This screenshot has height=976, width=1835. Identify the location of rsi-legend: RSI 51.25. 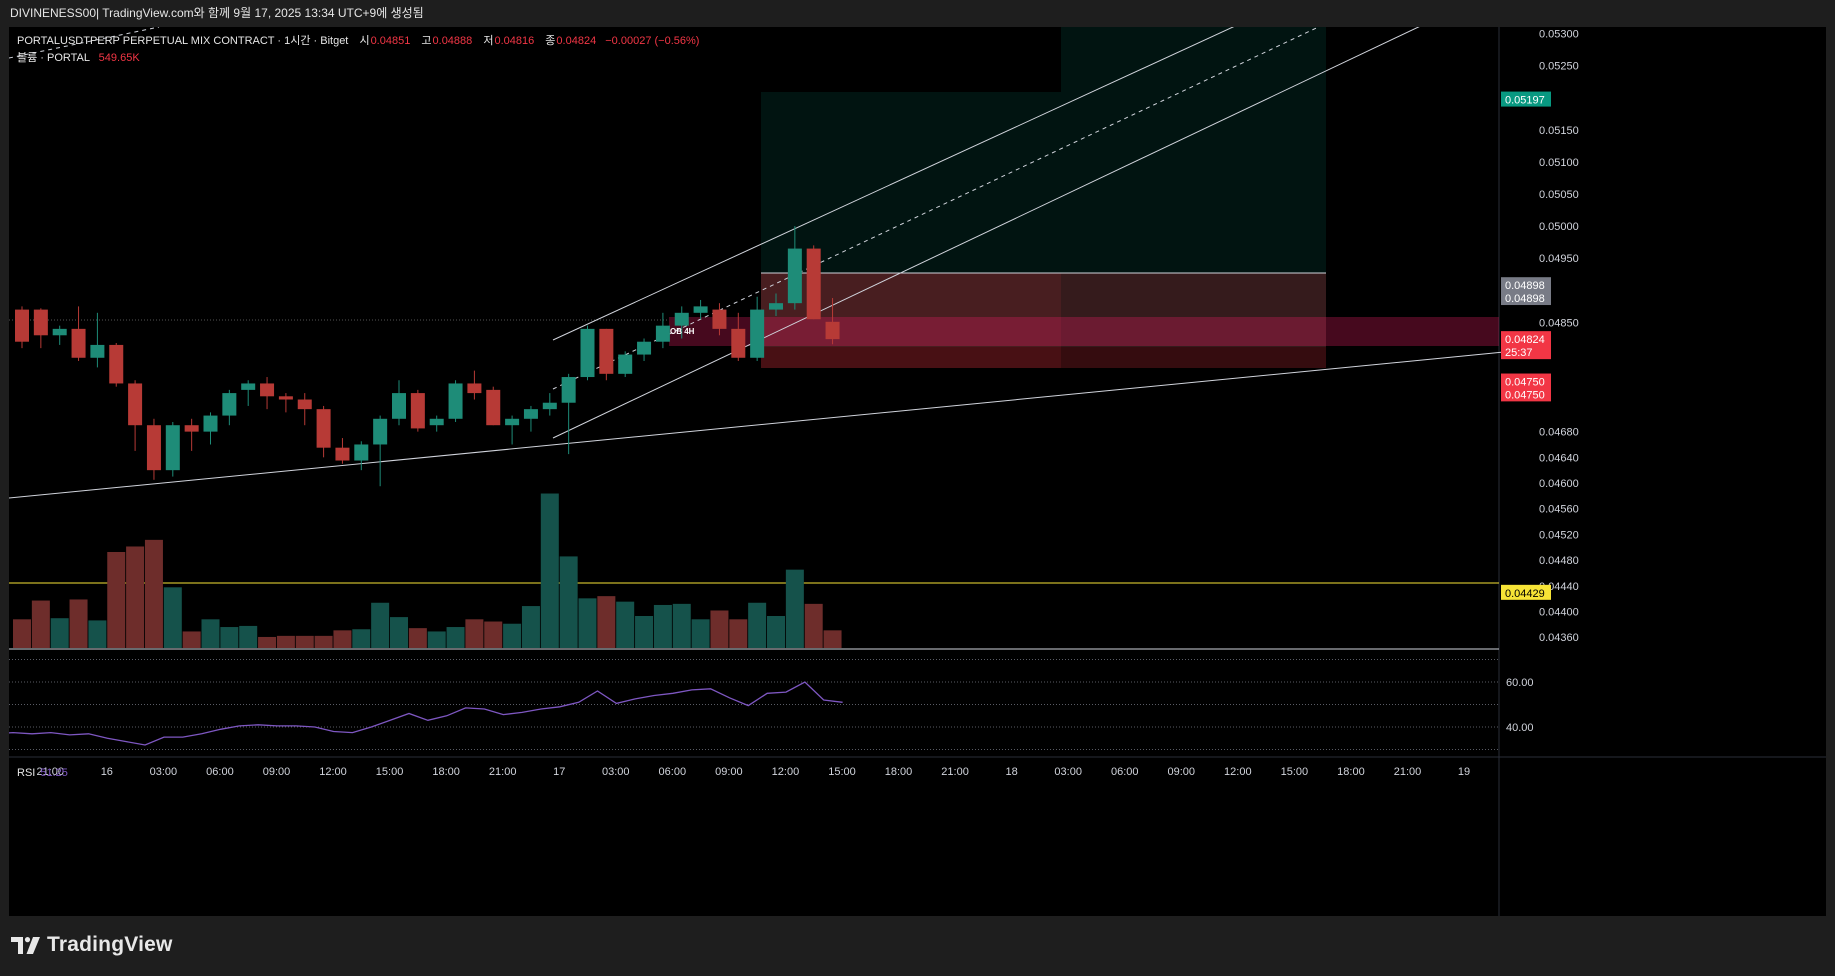
(42, 773).